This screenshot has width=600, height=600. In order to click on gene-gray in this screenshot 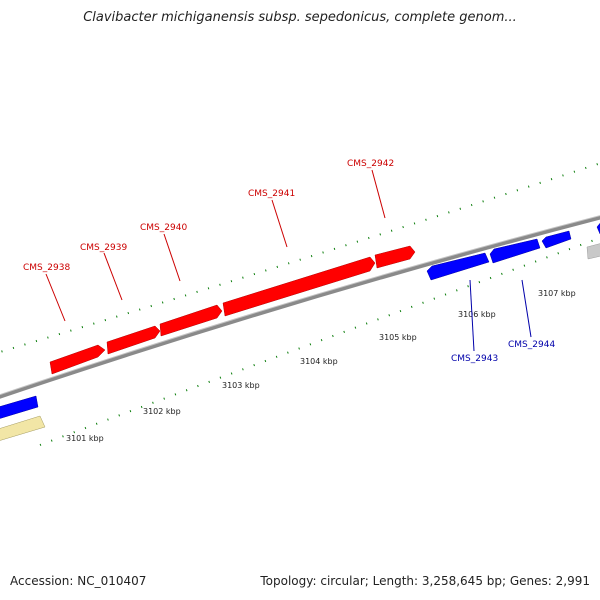, I will do `click(593, 250)`.